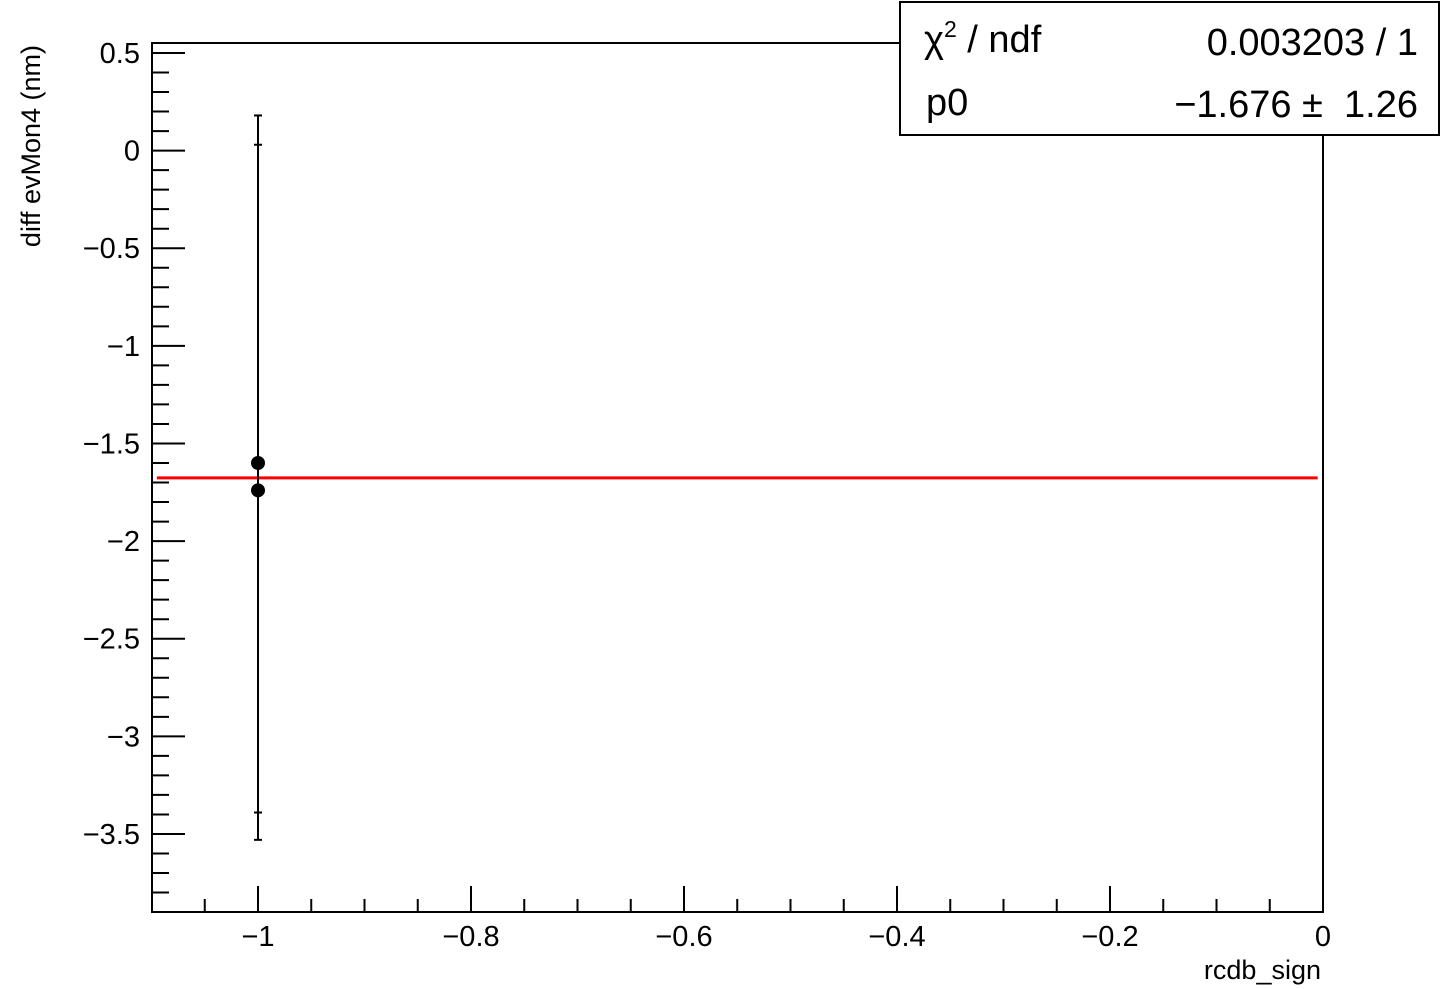 The height and width of the screenshot is (989, 1441). What do you see at coordinates (111, 444) in the screenshot?
I see `y-tick-label: −1.5` at bounding box center [111, 444].